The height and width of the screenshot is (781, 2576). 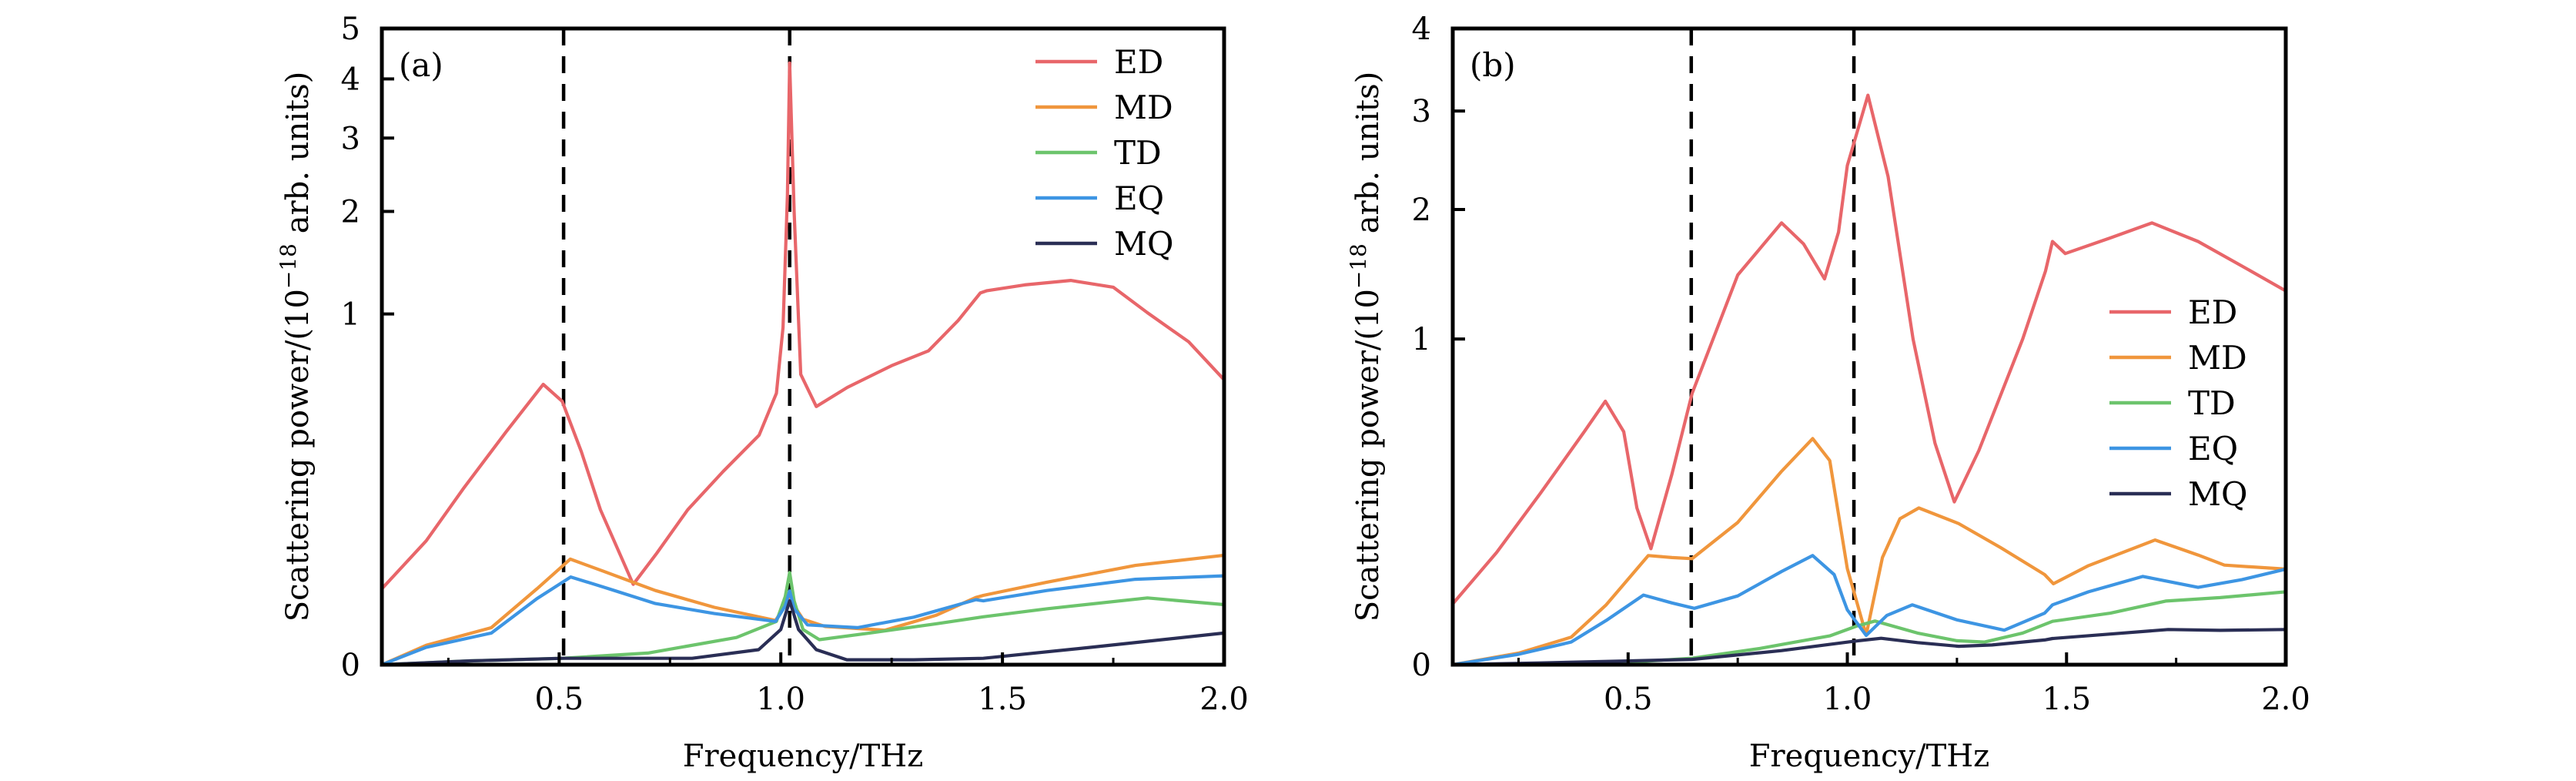 I want to click on panel-label: (b), so click(x=1493, y=65).